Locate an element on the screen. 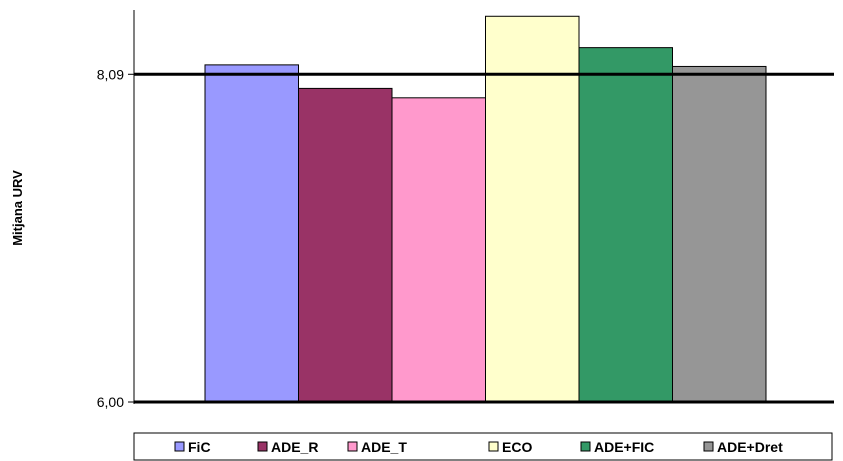 The height and width of the screenshot is (461, 843). legend-swatch-fic is located at coordinates (179, 446).